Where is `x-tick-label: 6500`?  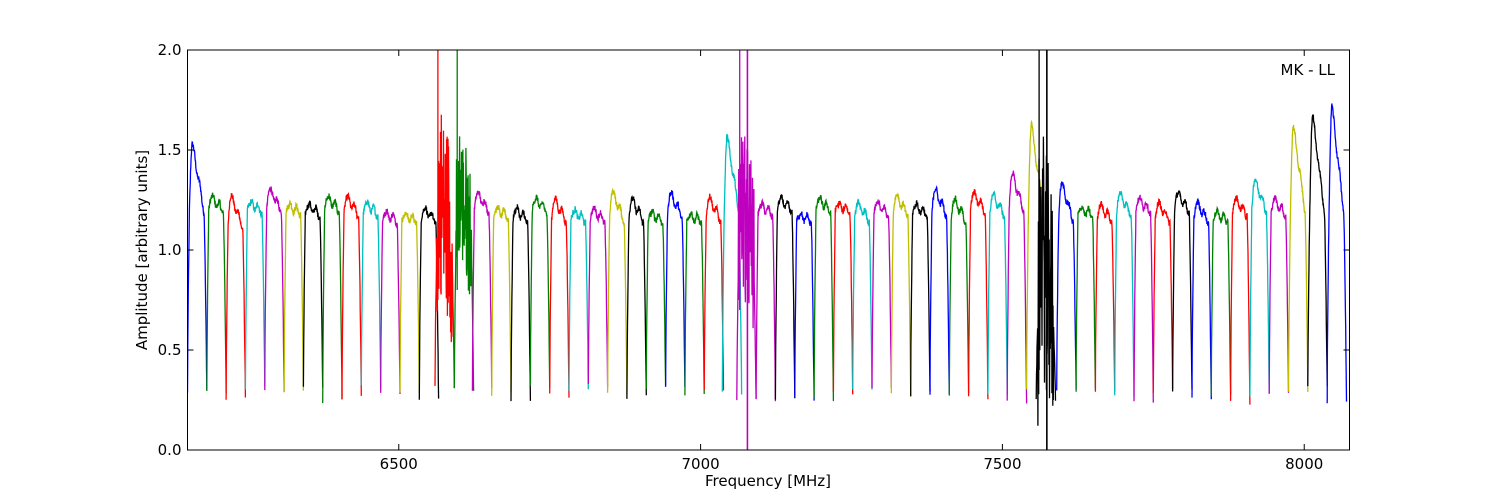 x-tick-label: 6500 is located at coordinates (399, 464).